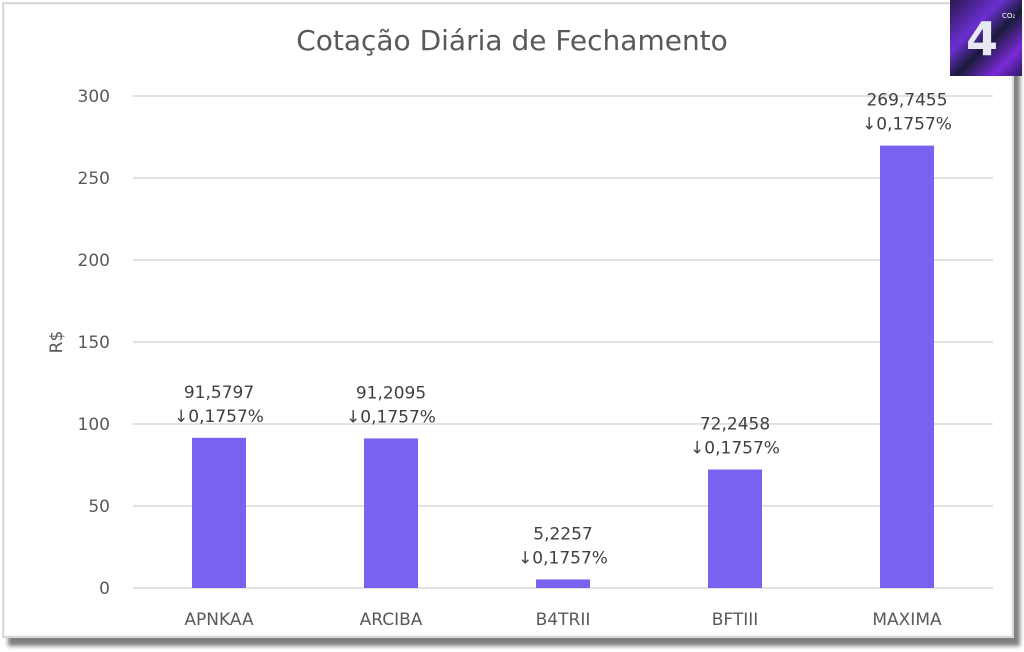 The height and width of the screenshot is (652, 1024). What do you see at coordinates (57, 342) in the screenshot?
I see `y-axis-label: R$` at bounding box center [57, 342].